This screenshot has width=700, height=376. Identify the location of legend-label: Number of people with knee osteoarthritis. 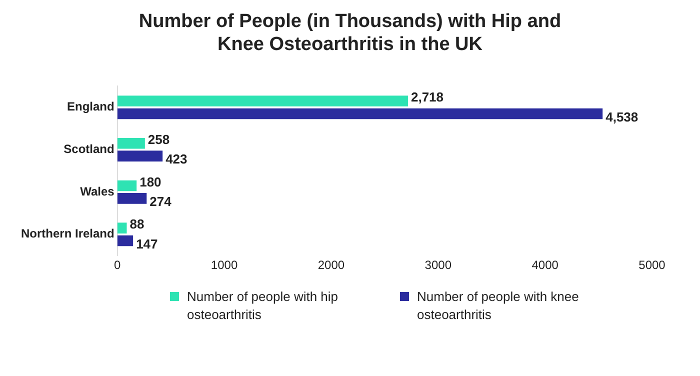
(498, 306).